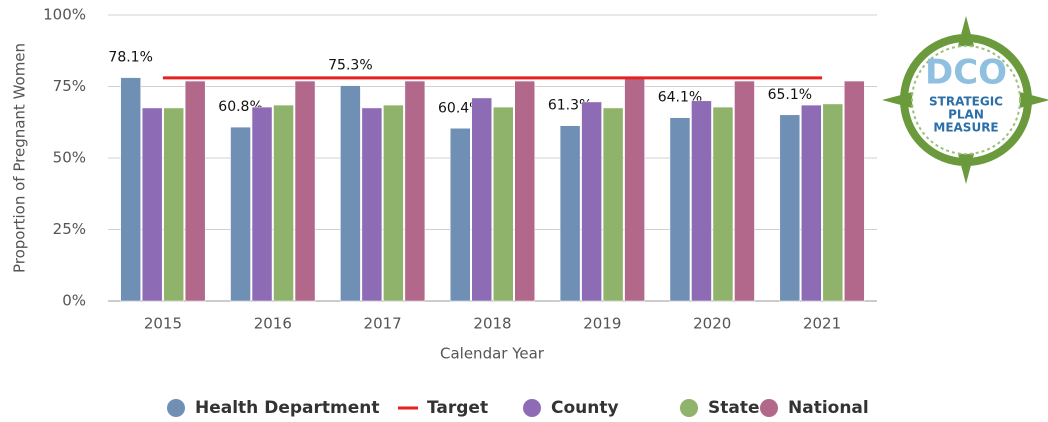 This screenshot has height=422, width=1048. I want to click on x-axis-label: Calendar Year, so click(492, 354).